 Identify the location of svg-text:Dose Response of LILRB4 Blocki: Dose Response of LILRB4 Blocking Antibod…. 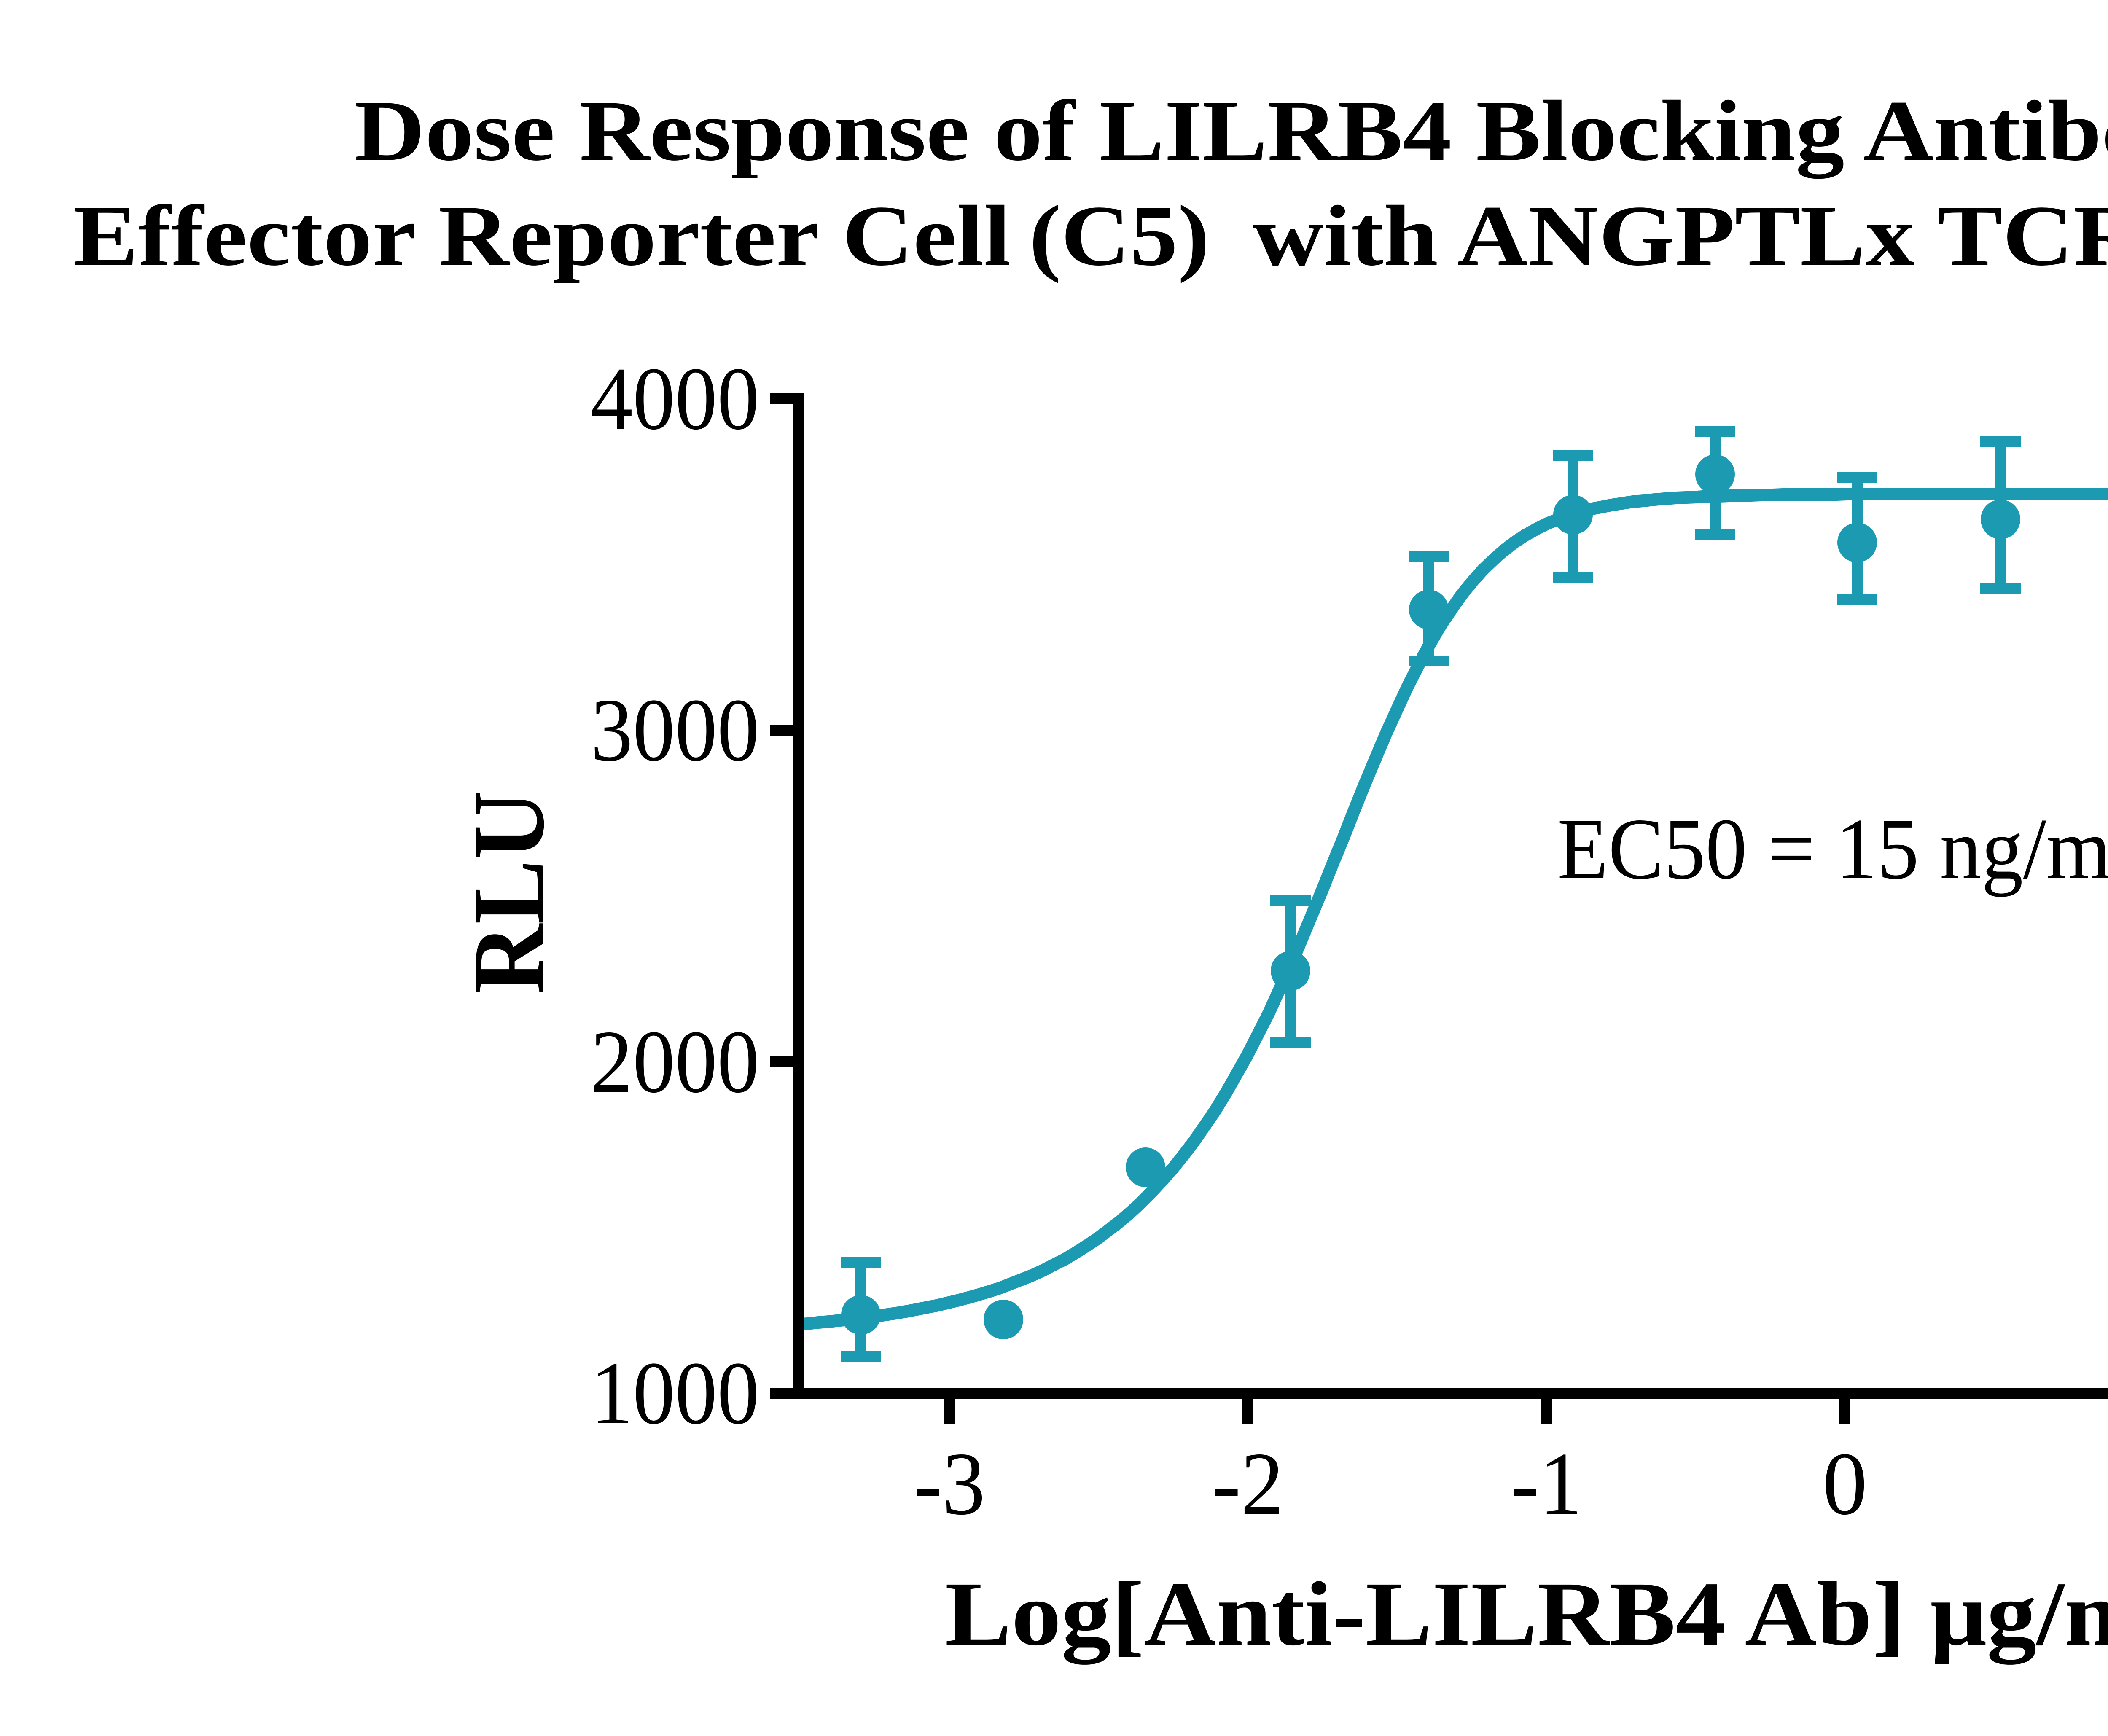
(1231, 131).